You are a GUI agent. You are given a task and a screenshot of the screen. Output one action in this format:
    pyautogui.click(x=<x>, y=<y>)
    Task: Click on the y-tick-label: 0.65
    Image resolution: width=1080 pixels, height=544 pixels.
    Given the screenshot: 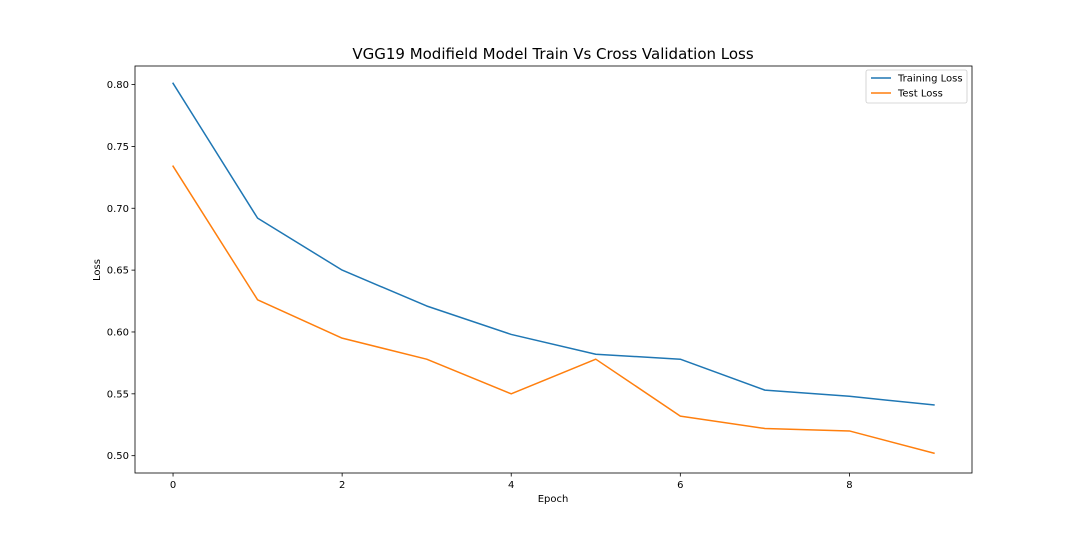 What is the action you would take?
    pyautogui.click(x=118, y=271)
    